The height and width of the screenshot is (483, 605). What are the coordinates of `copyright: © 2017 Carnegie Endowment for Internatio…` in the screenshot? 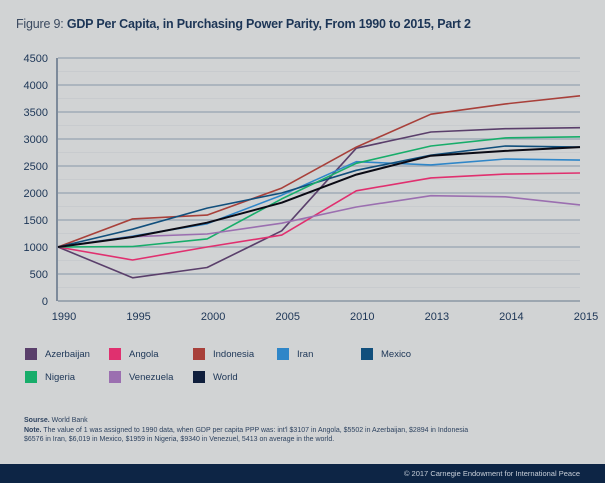 It's located at (491, 473).